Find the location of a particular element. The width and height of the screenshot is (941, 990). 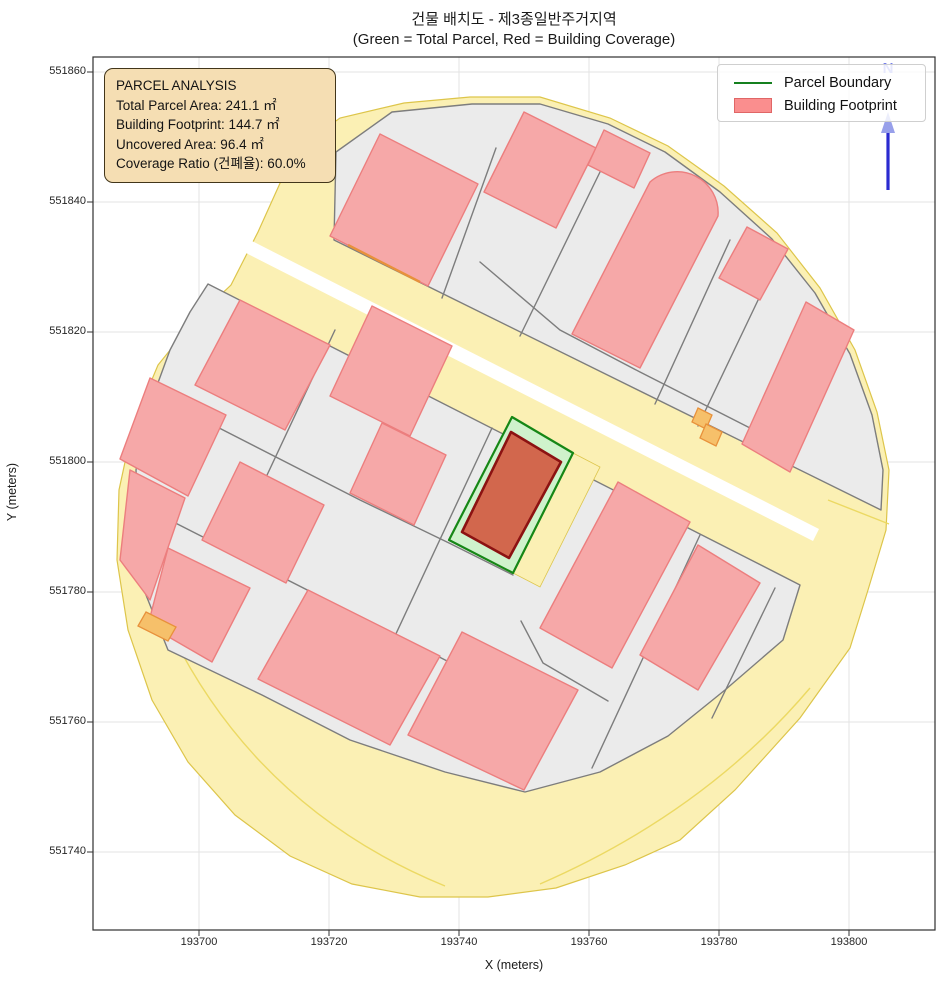

building-arch is located at coordinates (645, 270).